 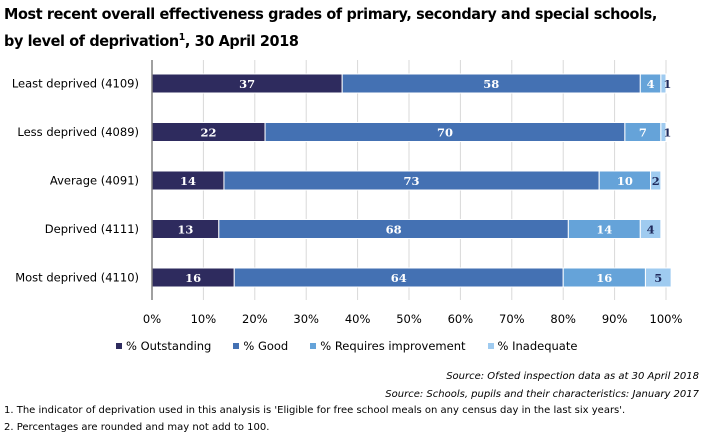 I want to click on x-tick-label: 20%, so click(x=255, y=319).